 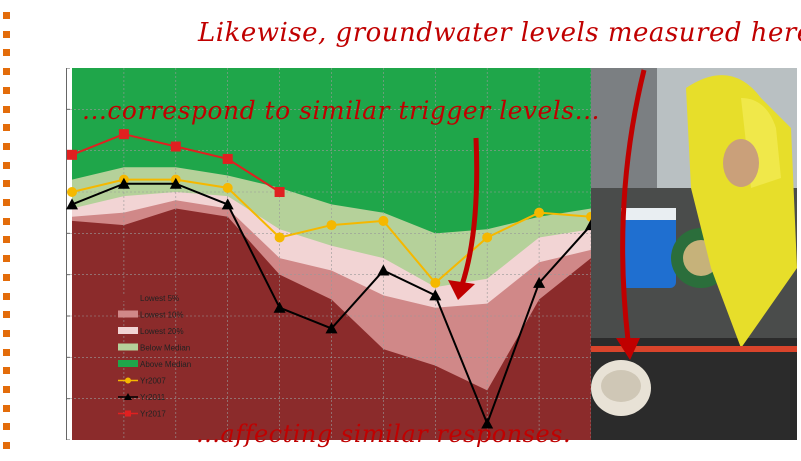 I want to click on arrow-mid-head, so click(x=461, y=290).